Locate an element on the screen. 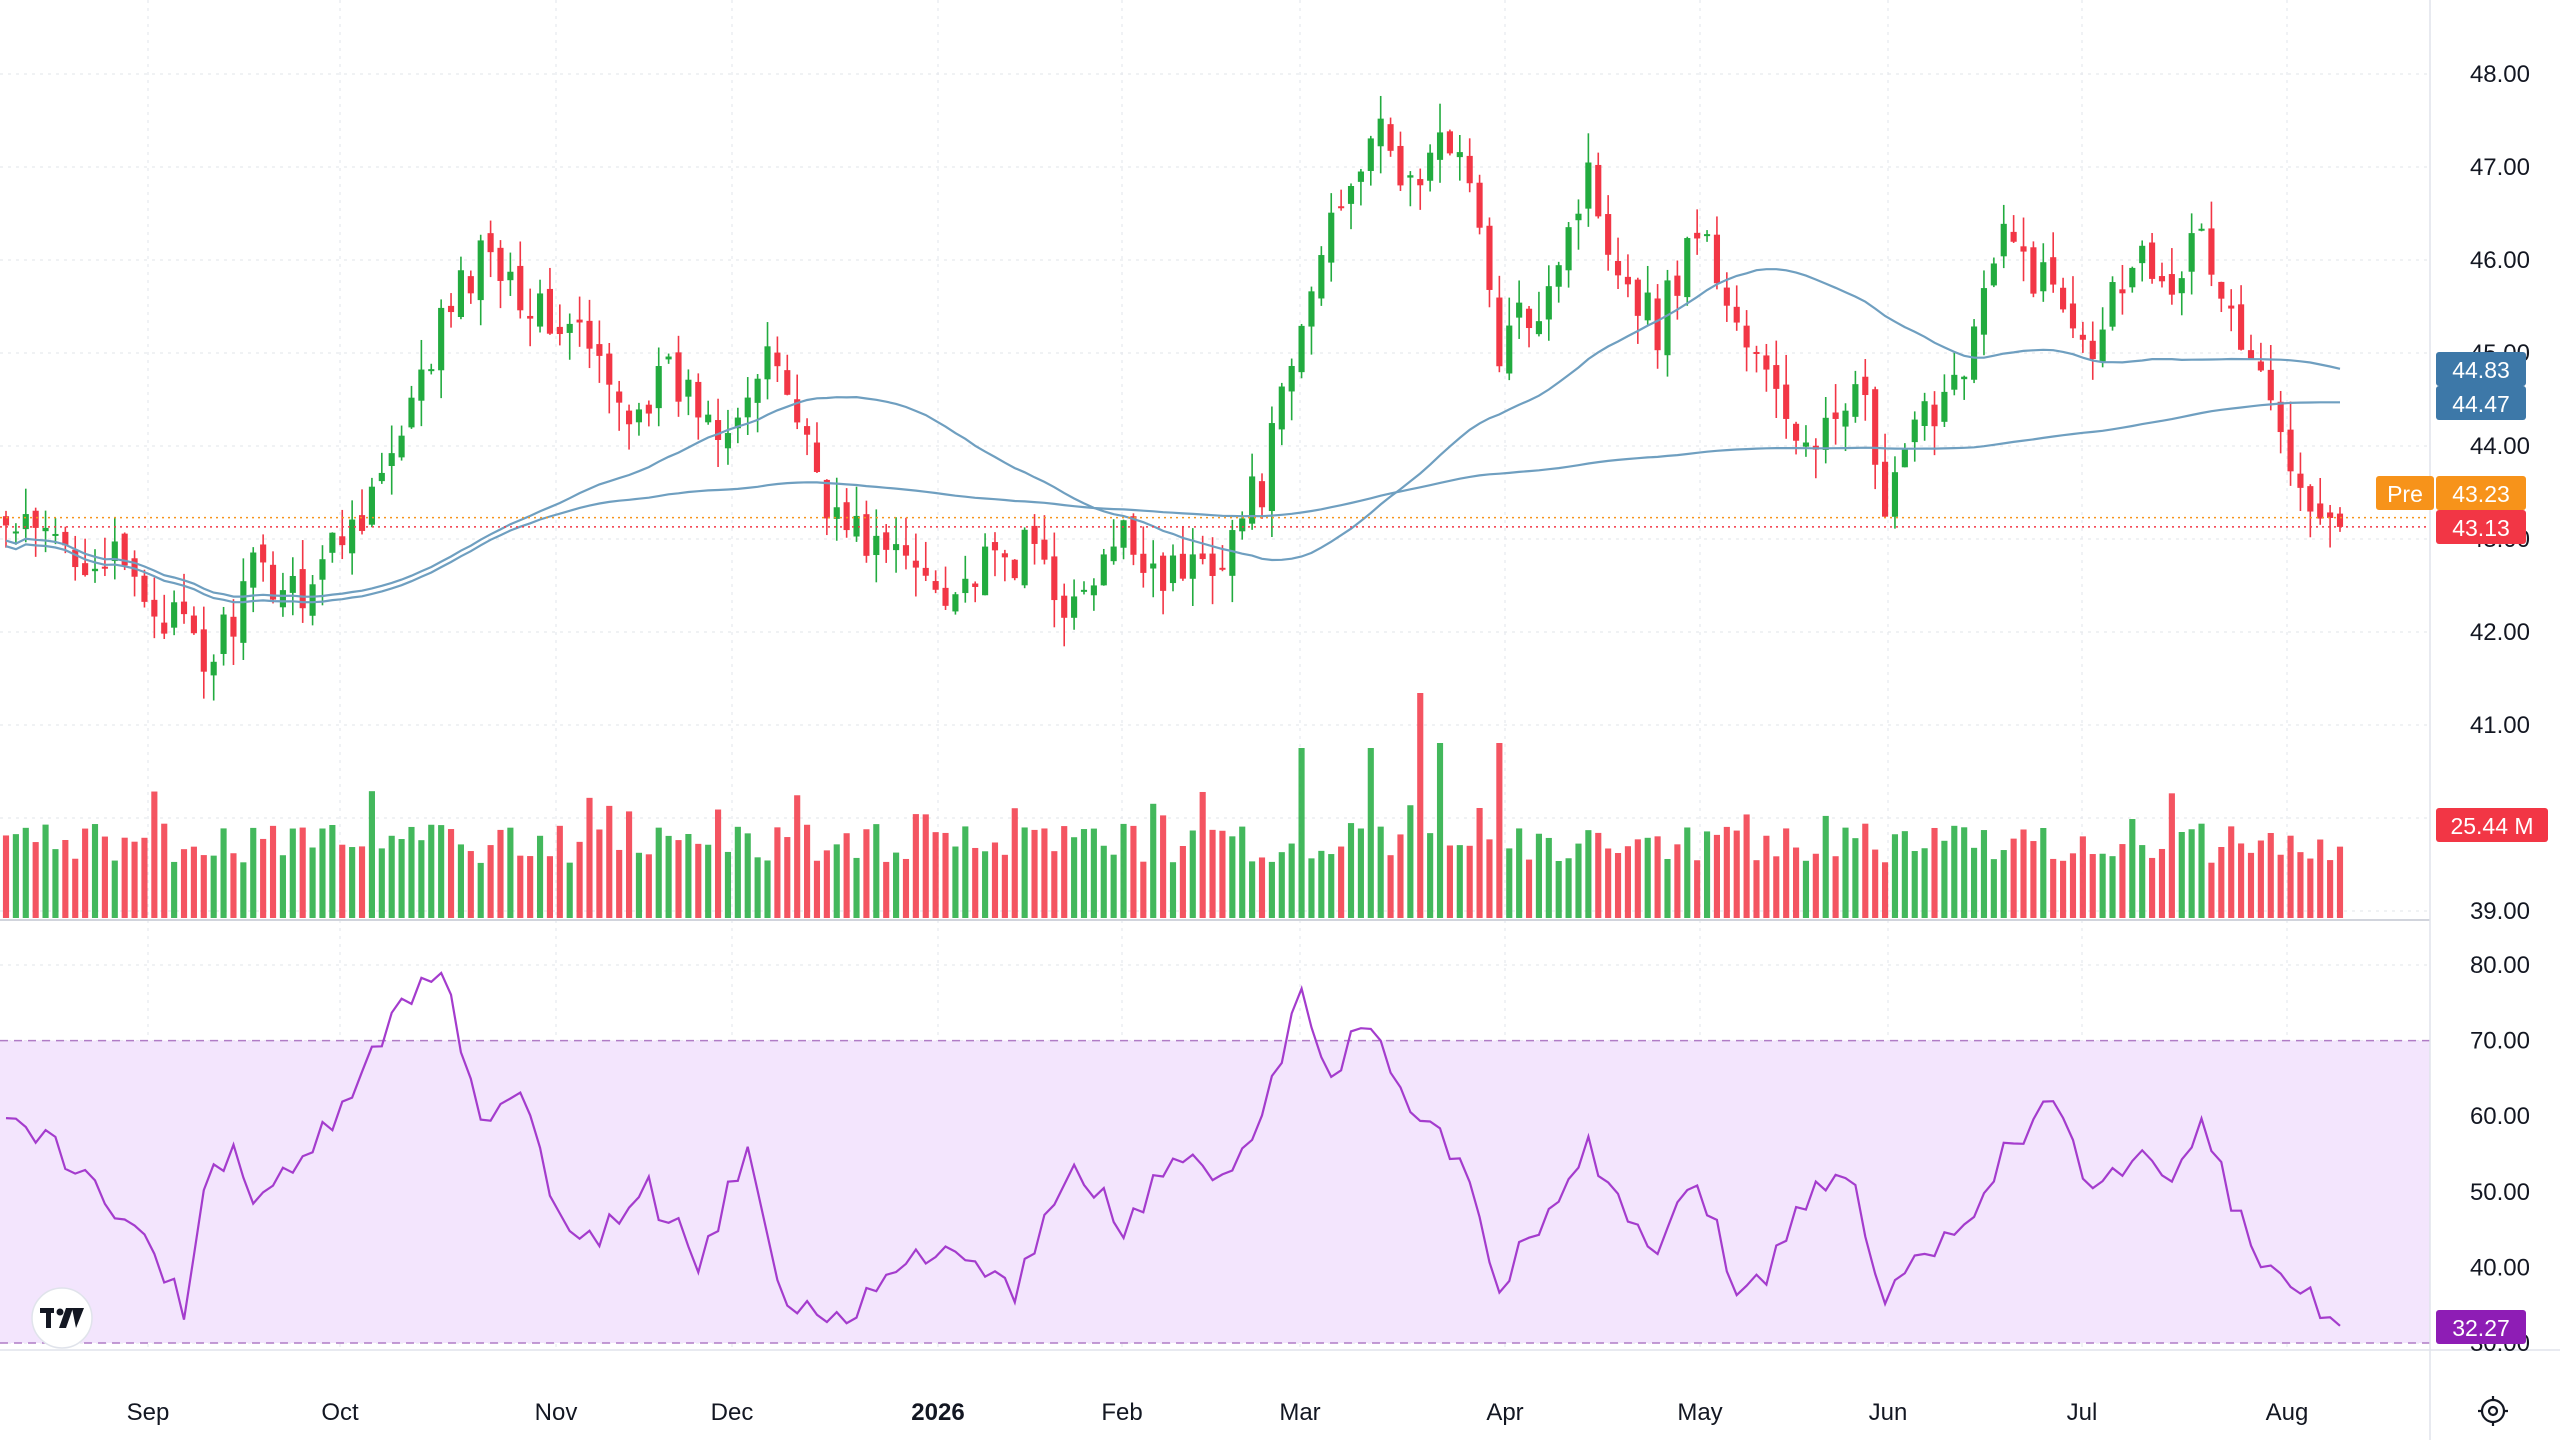 The image size is (2560, 1440). settings-gear-icon is located at coordinates (2493, 1411).